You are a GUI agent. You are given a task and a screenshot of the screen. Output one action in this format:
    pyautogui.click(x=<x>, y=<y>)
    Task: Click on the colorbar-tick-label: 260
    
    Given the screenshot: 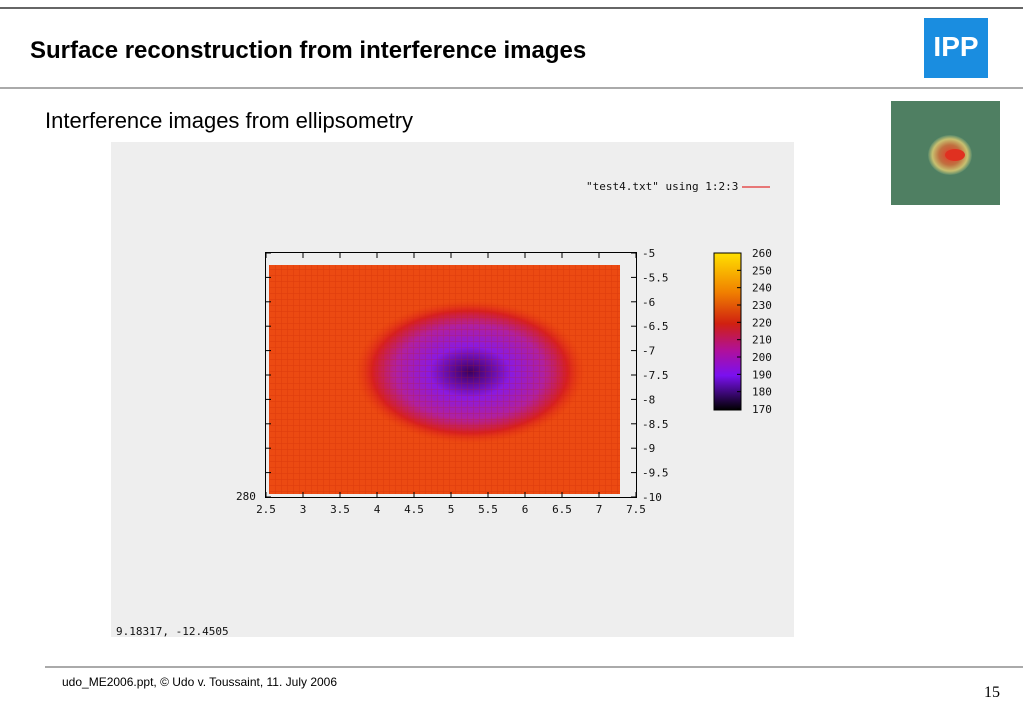 What is the action you would take?
    pyautogui.click(x=762, y=253)
    